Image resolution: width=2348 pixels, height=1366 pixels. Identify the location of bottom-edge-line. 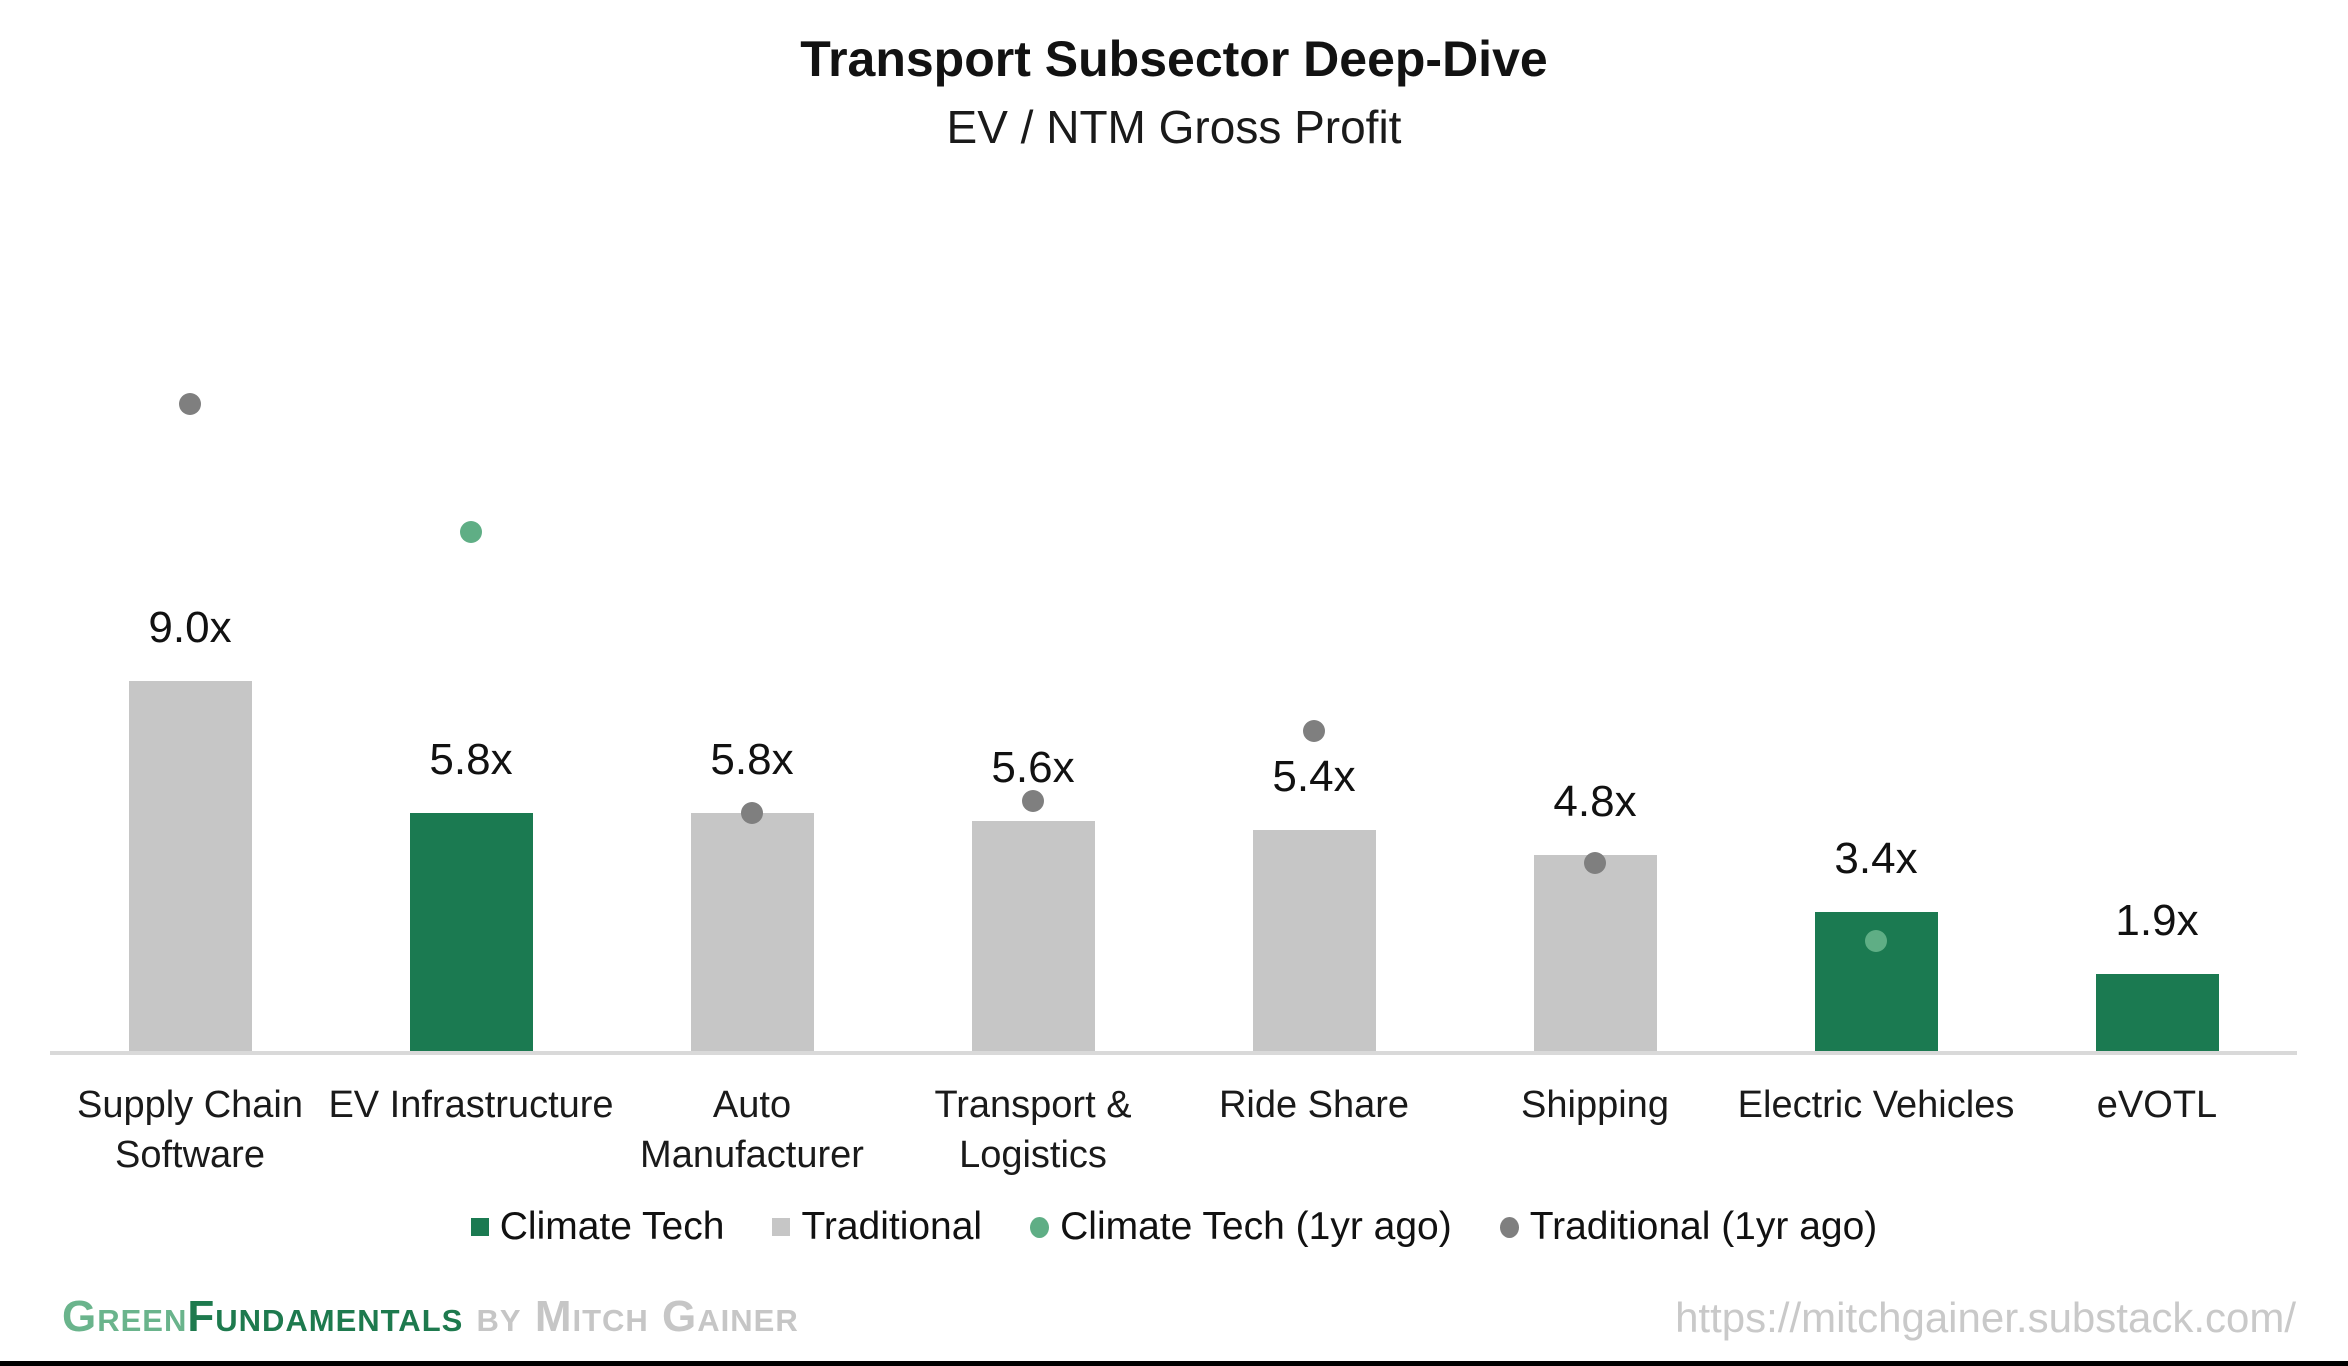
(1174, 1363).